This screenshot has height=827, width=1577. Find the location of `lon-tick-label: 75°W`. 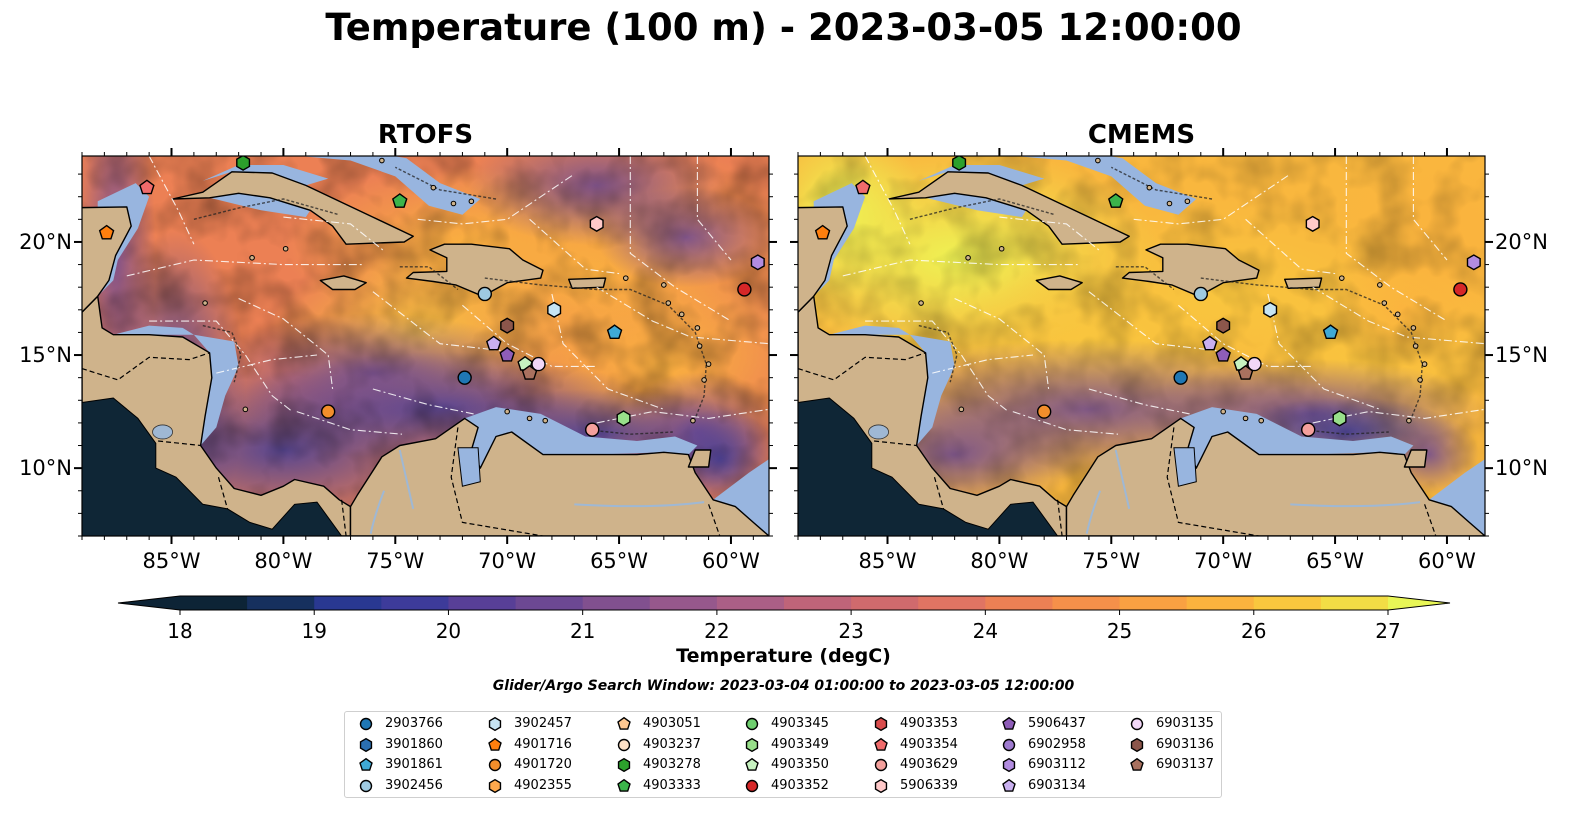

lon-tick-label: 75°W is located at coordinates (1111, 561).